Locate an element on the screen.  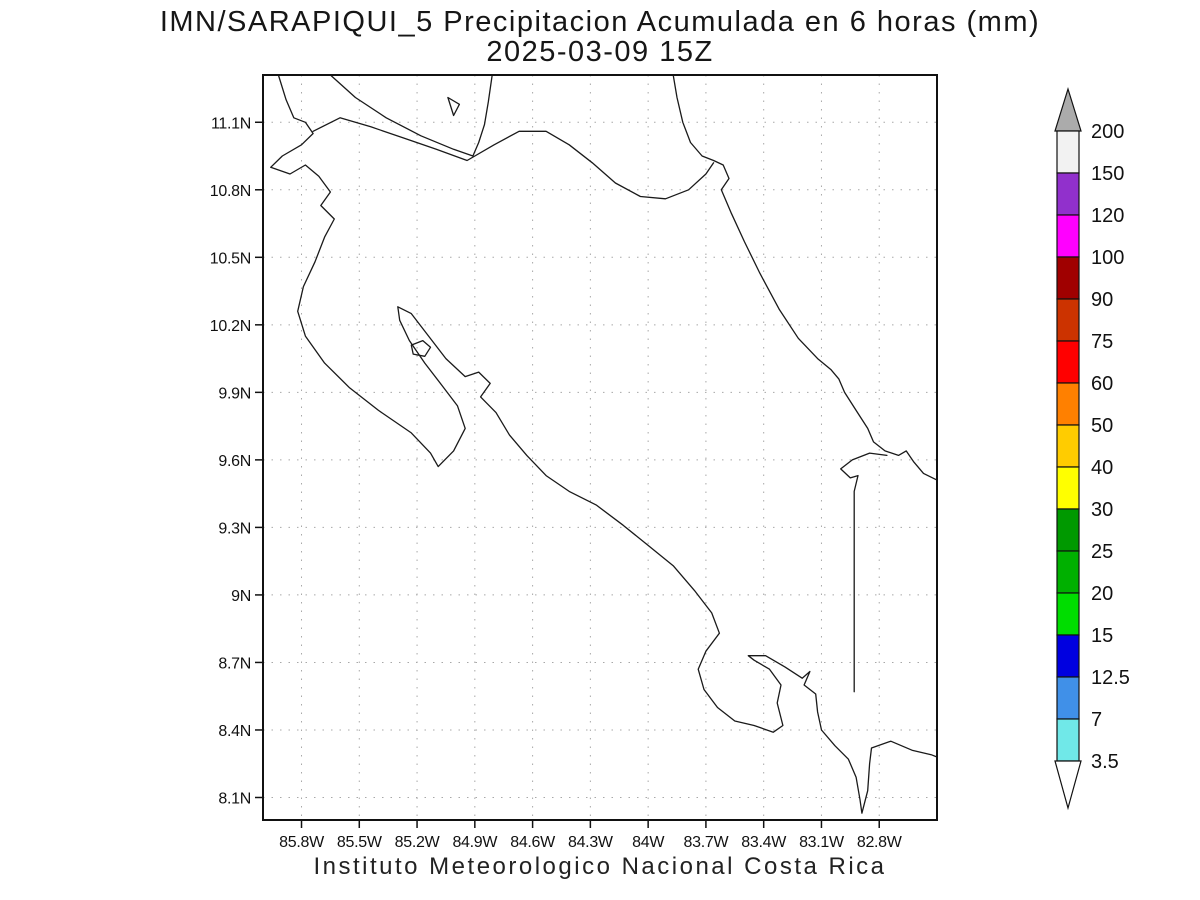
colorbar-label: 20 is located at coordinates (1102, 594).